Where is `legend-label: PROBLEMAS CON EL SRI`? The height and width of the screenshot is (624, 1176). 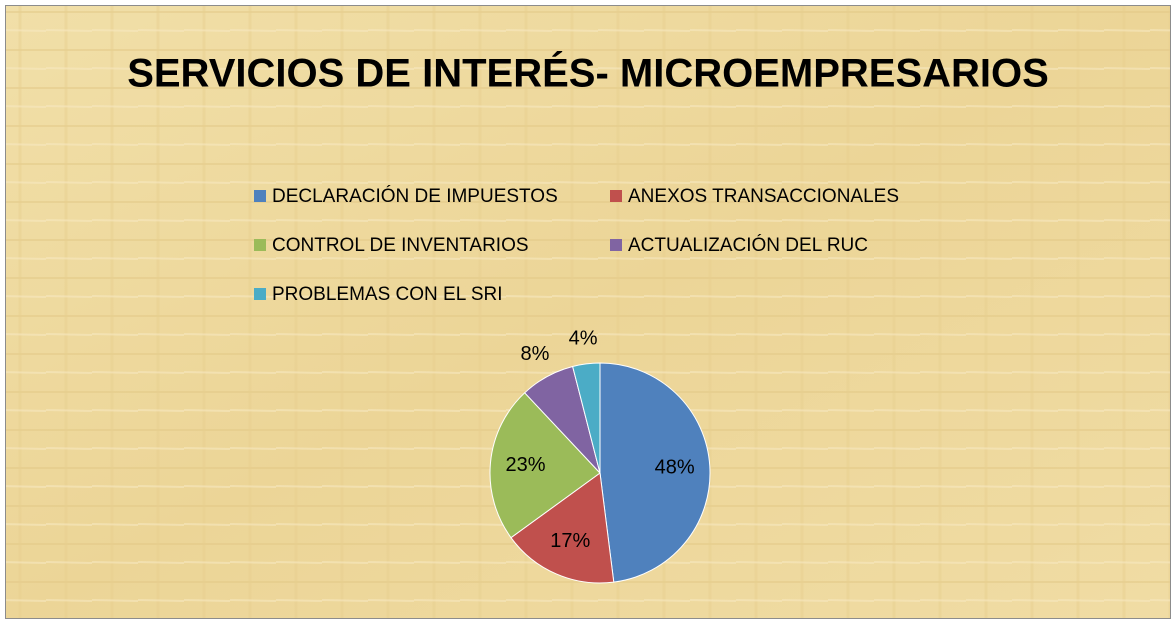 legend-label: PROBLEMAS CON EL SRI is located at coordinates (387, 294).